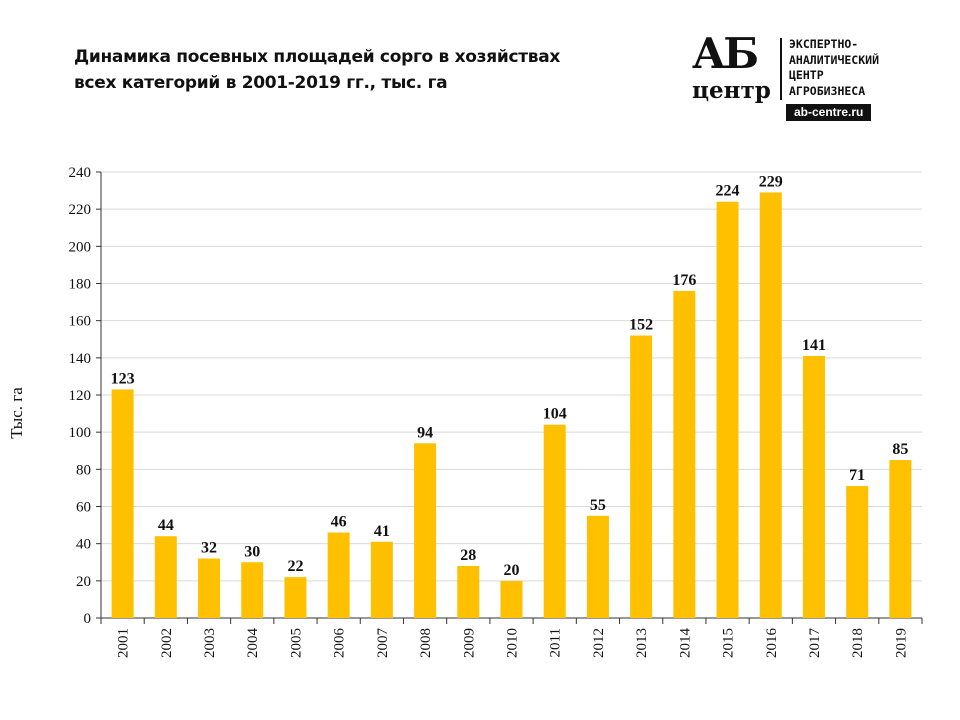 This screenshot has width=960, height=720. I want to click on y-tick-label: 200, so click(80, 247).